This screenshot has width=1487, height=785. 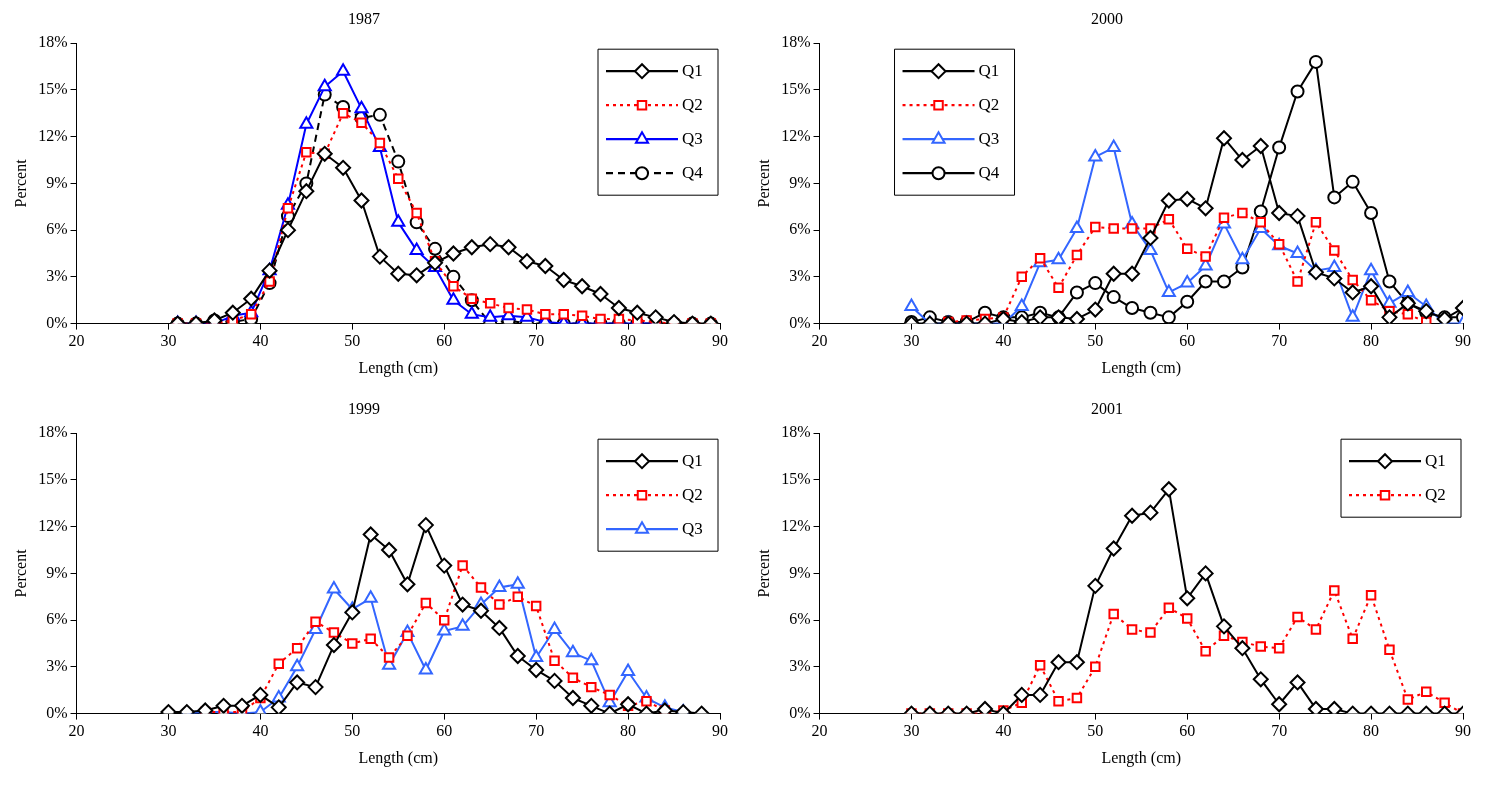 I want to click on chart-title: 2001, so click(x=1107, y=408).